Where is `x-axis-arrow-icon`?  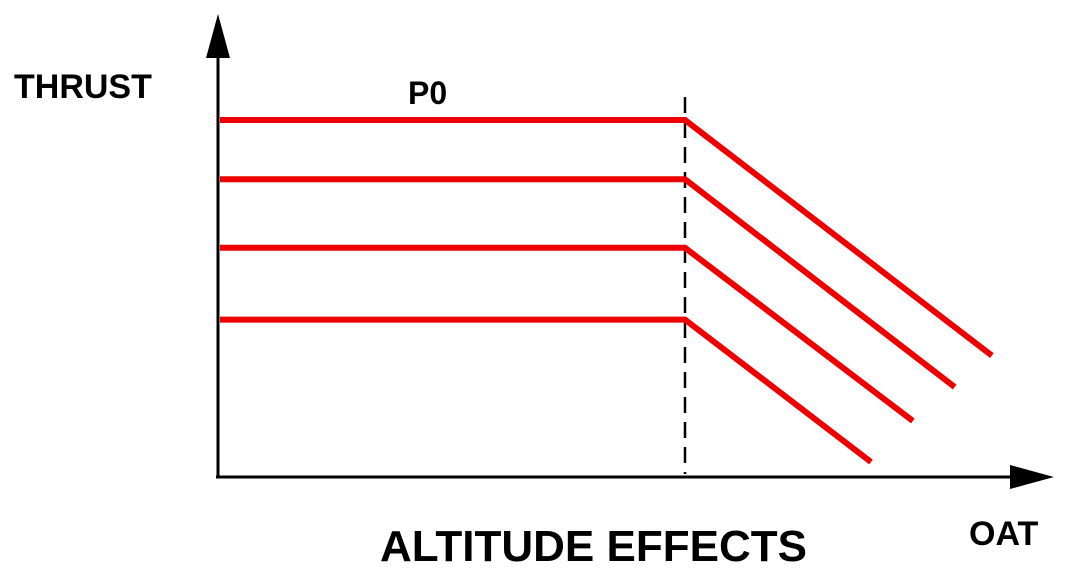 x-axis-arrow-icon is located at coordinates (1032, 477).